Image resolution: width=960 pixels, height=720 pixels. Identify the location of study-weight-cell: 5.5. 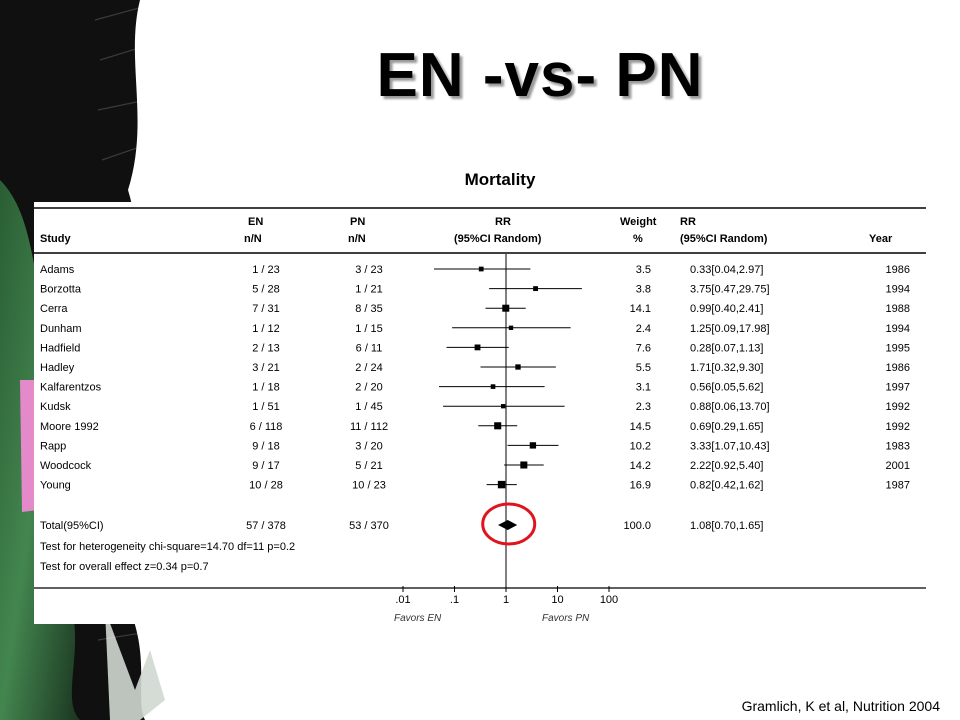
(643, 368).